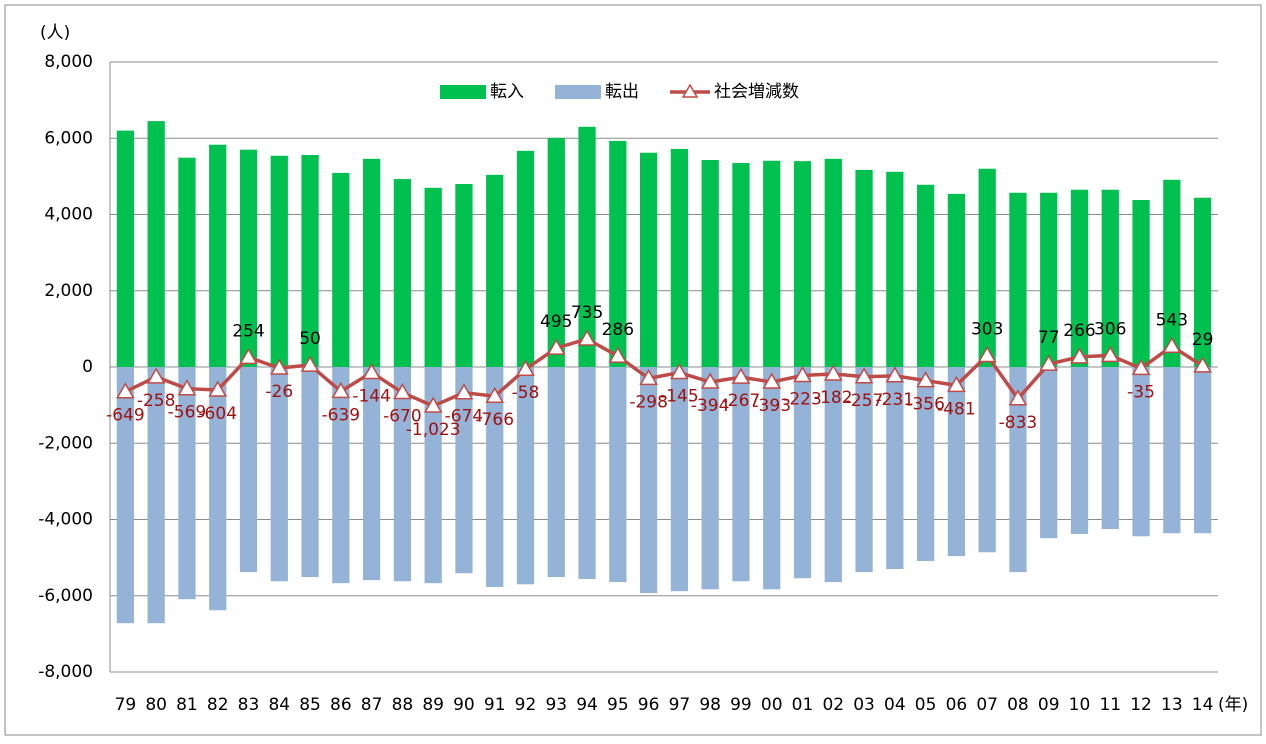  What do you see at coordinates (464, 417) in the screenshot?
I see `data-label: -674` at bounding box center [464, 417].